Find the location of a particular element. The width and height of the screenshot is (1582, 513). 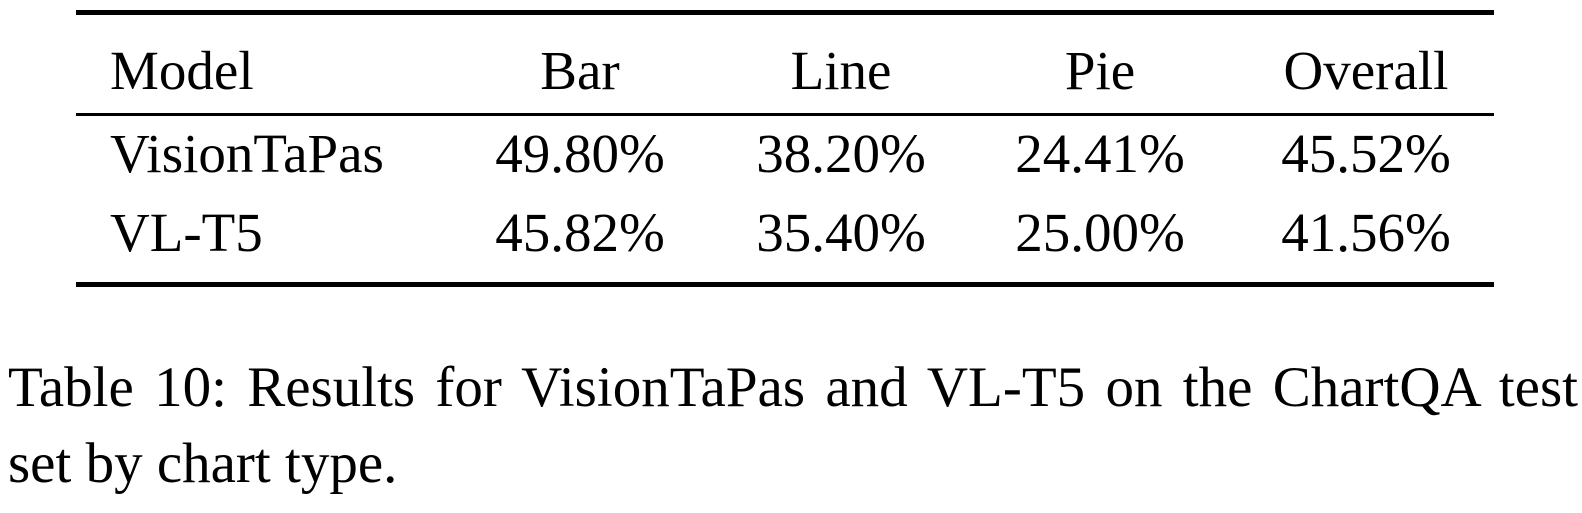

row-model-name: VisionTaPas is located at coordinates (247, 153).